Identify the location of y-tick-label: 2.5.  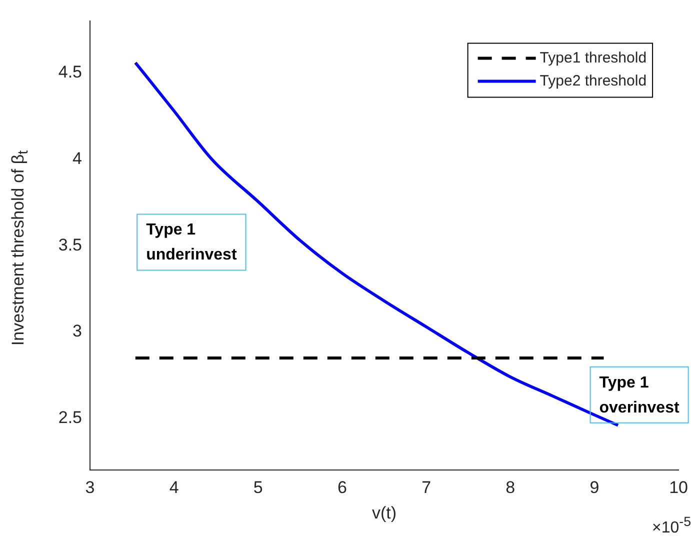
(70, 418).